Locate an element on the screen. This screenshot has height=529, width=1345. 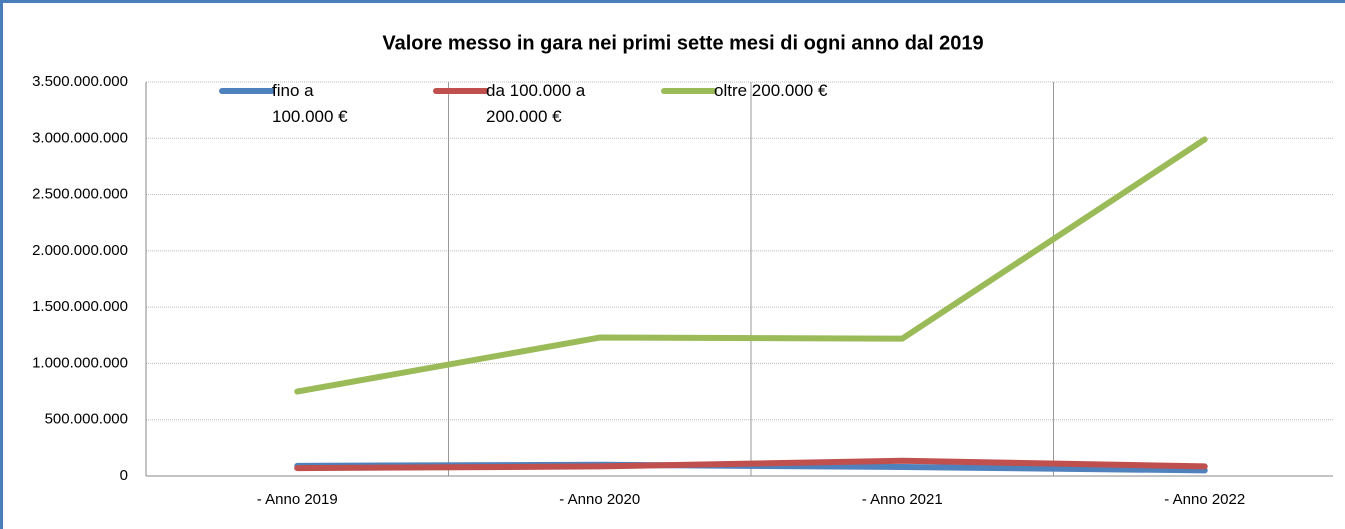
legend-label: fino a 100.000 € is located at coordinates (310, 103).